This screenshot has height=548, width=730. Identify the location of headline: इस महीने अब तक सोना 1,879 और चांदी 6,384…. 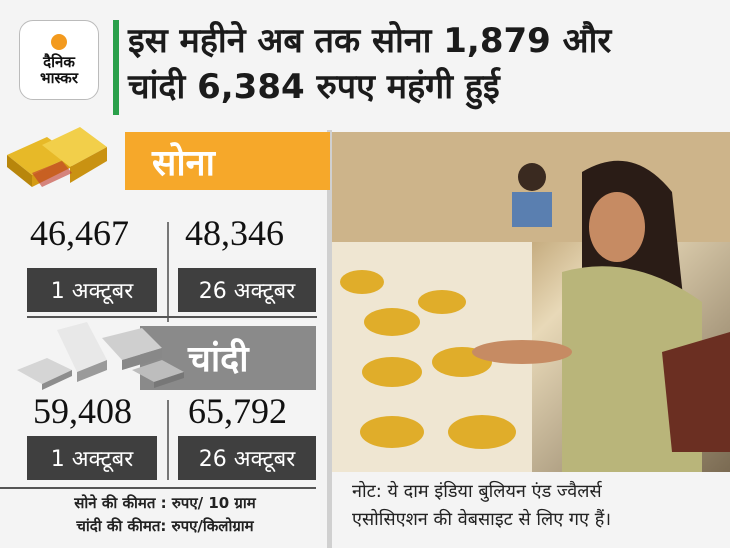
(369, 64).